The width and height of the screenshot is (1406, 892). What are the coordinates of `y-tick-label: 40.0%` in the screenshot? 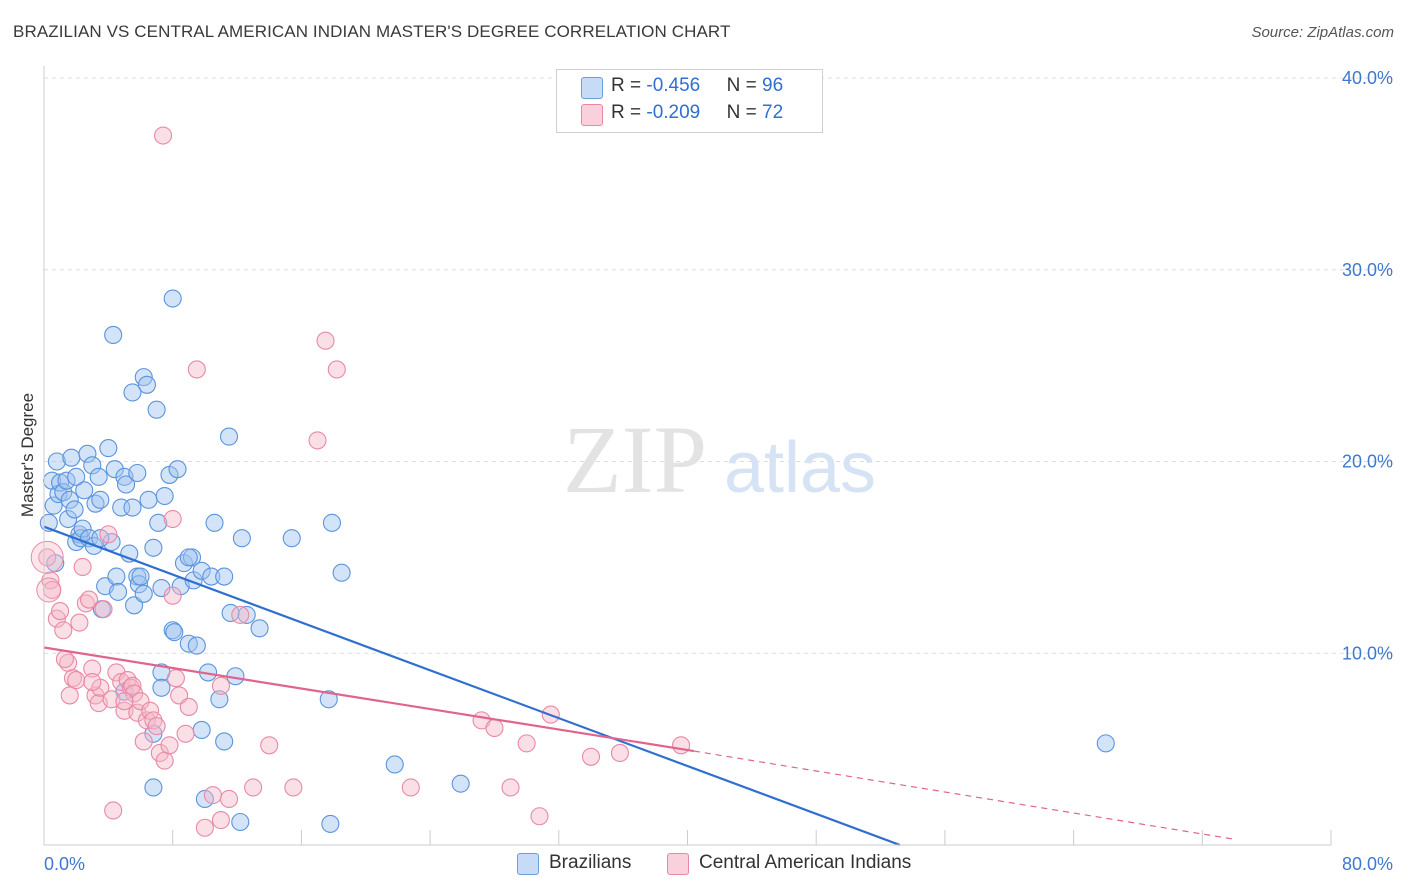 It's located at (1367, 78).